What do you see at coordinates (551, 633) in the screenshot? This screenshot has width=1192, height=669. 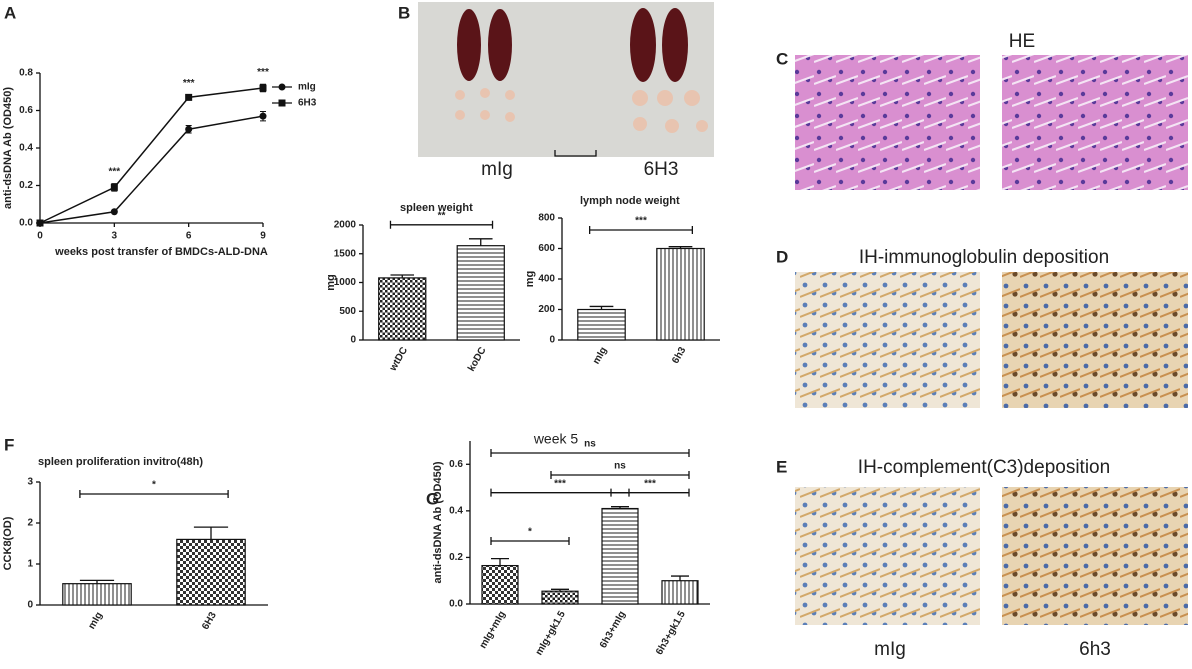 I see `x-tick-label: mIg+gk1.5` at bounding box center [551, 633].